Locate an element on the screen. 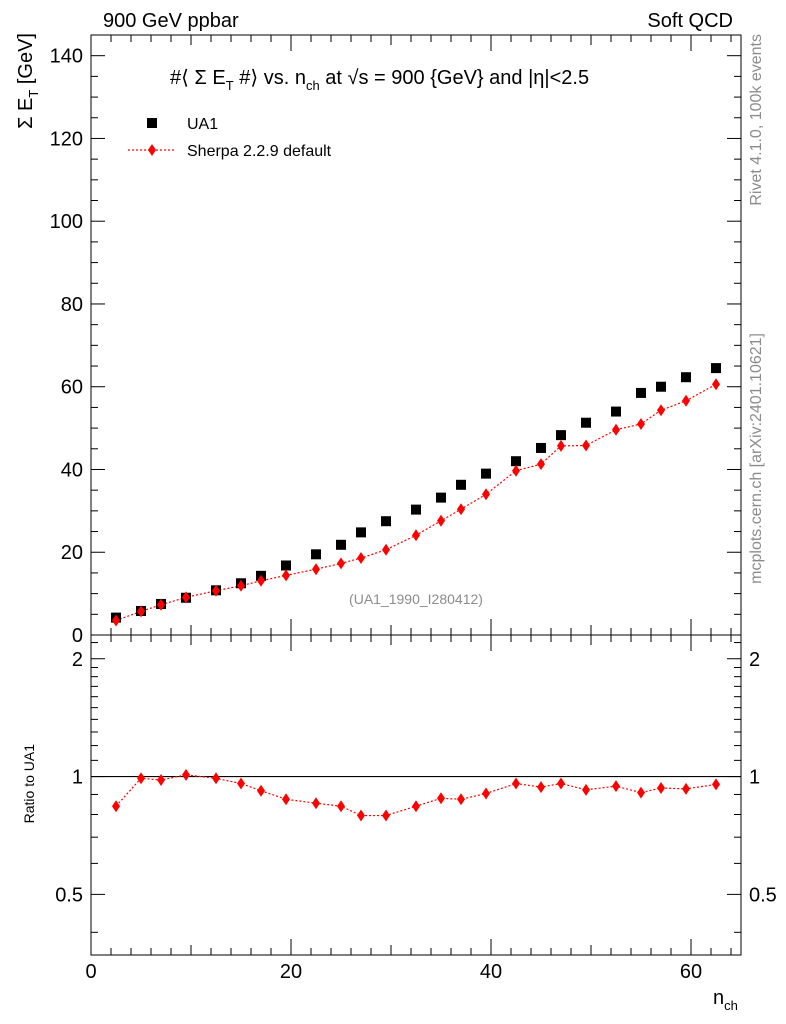 This screenshot has height=1024, width=786. x-tick-label: 60 is located at coordinates (691, 972).